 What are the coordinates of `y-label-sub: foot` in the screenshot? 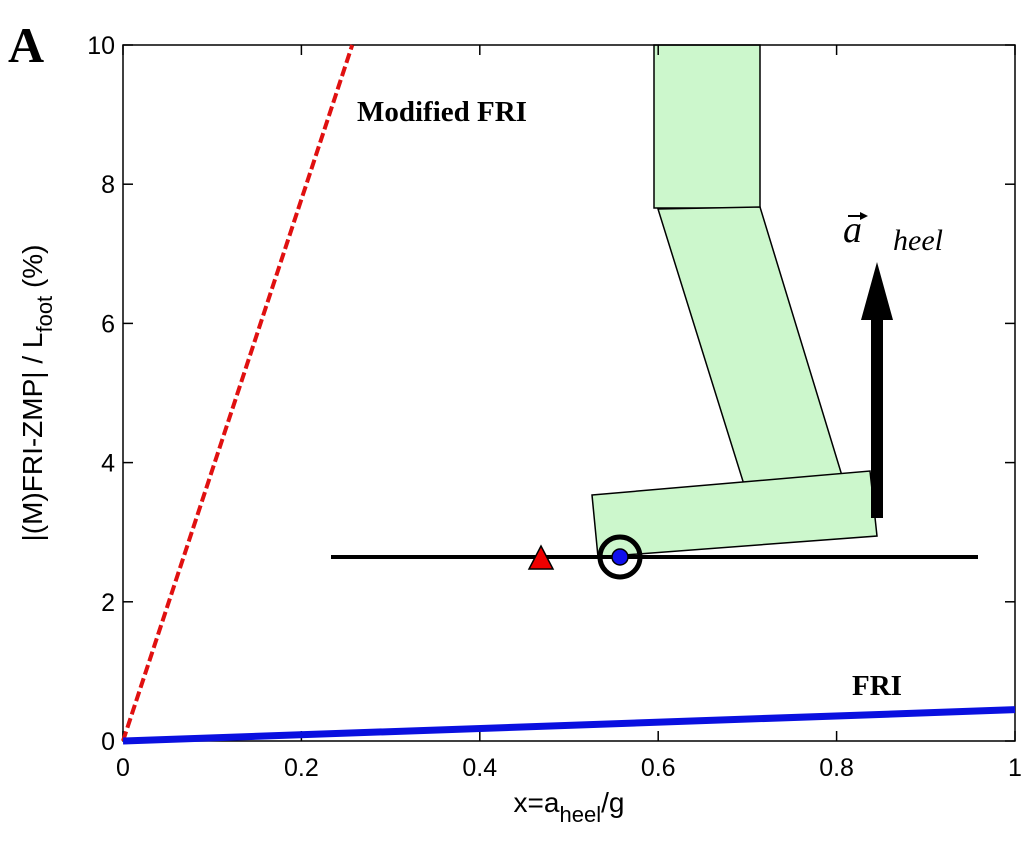 It's located at (44, 314).